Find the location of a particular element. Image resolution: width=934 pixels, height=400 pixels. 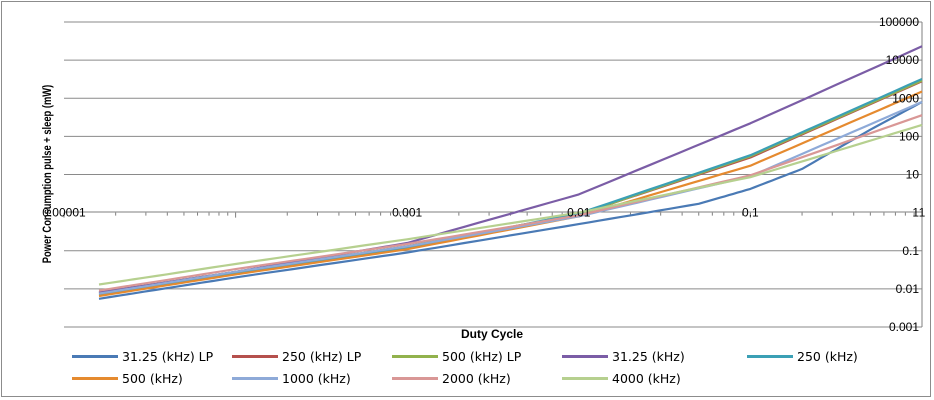

legend-label: 2000 (kHz) is located at coordinates (476, 378).